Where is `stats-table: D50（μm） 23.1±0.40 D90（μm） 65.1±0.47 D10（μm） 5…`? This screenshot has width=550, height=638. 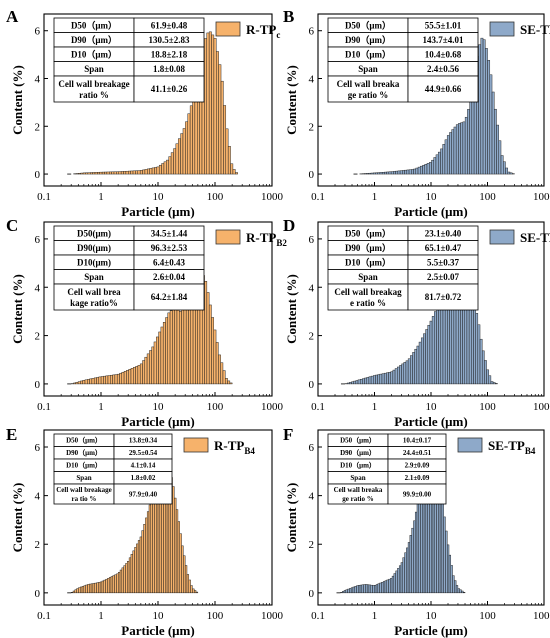 stats-table: D50（μm） 23.1±0.40 D90（μm） 65.1±0.47 D10（μm） 5… is located at coordinates (403, 268).